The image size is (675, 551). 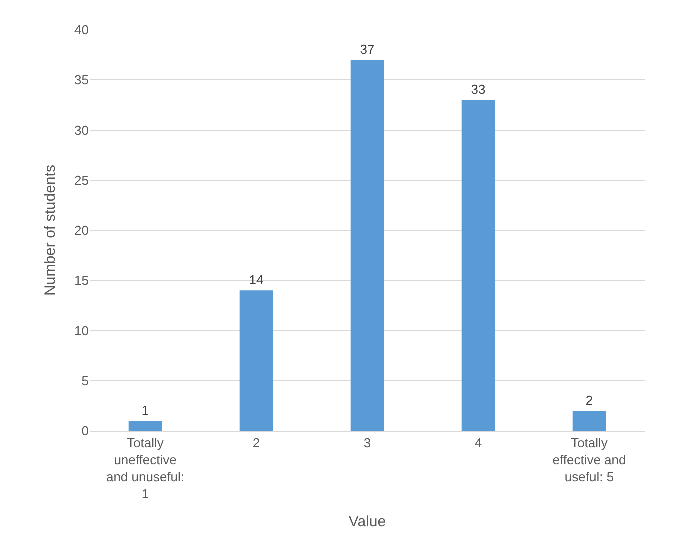 I want to click on data-label: 2, so click(x=590, y=400).